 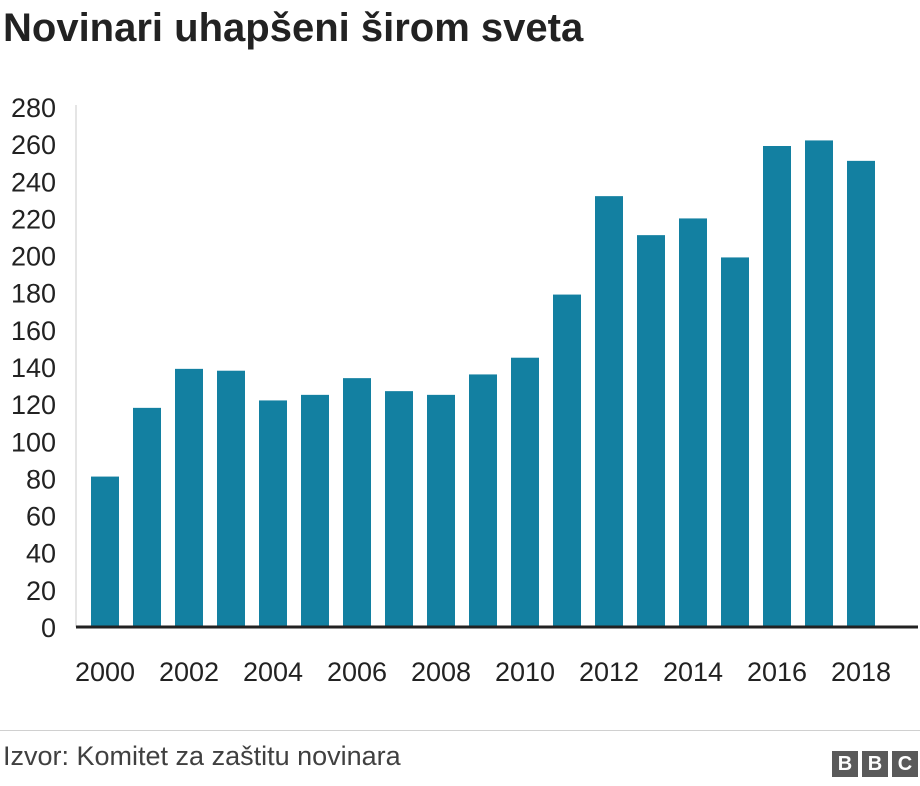 I want to click on y-tick-label: 220, so click(x=33, y=219).